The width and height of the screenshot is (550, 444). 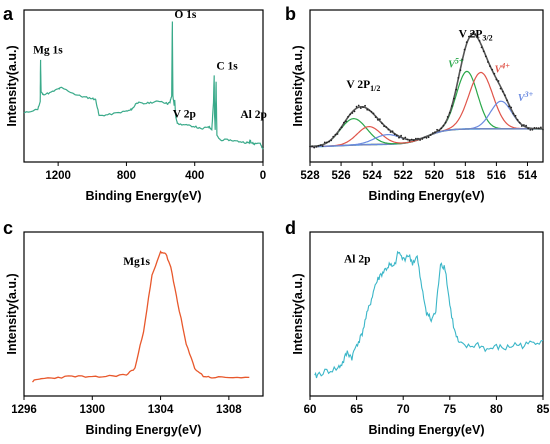 I want to click on valence-annotation: V4+, so click(x=503, y=68).